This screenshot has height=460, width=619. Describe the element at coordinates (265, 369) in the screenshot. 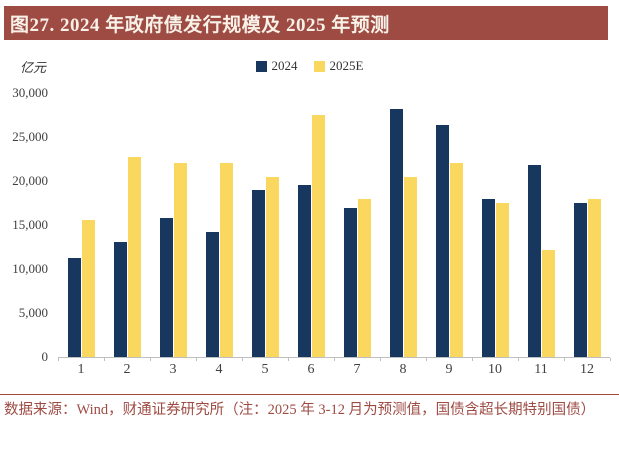

I see `x-tick-label-5: 5` at that location.